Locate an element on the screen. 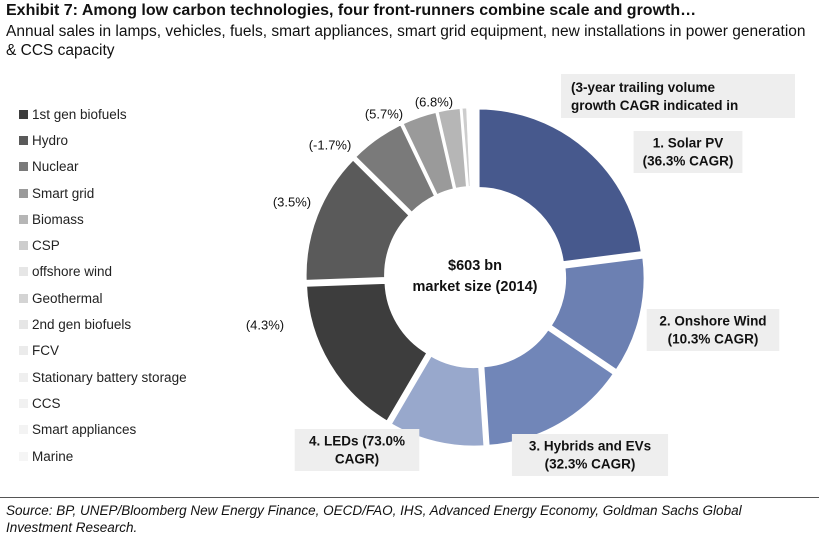 The image size is (819, 539). slice-solar-pv is located at coordinates (560, 185).